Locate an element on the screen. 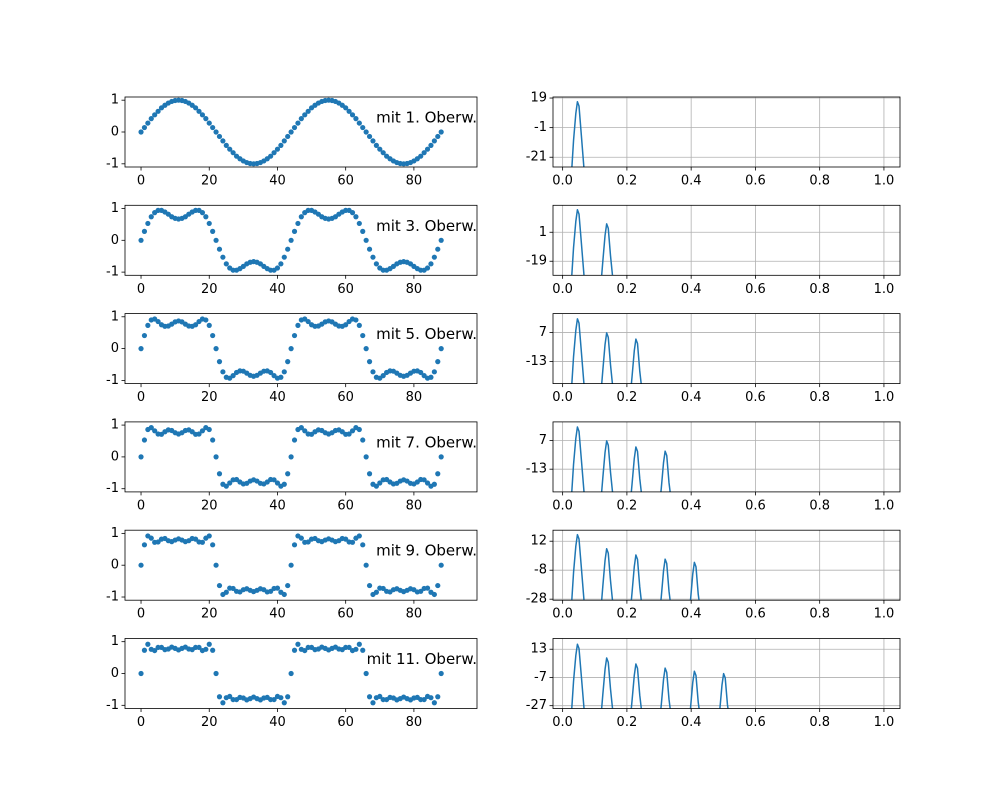  annotation: mit 5. Oberw. is located at coordinates (426, 334).